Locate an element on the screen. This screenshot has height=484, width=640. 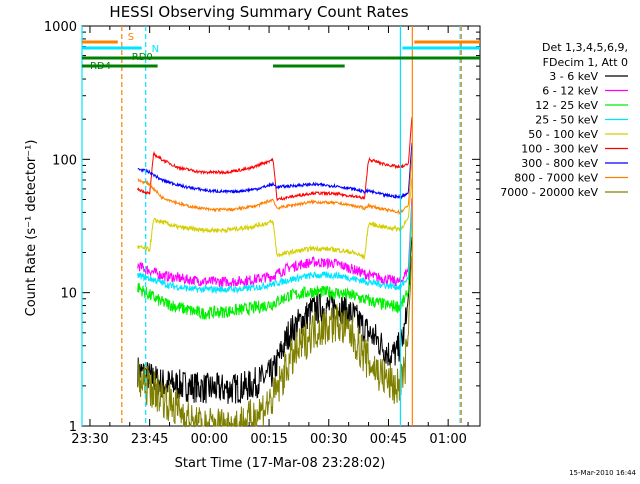
legend-entry-label: 300 - 800 keV is located at coordinates (559, 163).